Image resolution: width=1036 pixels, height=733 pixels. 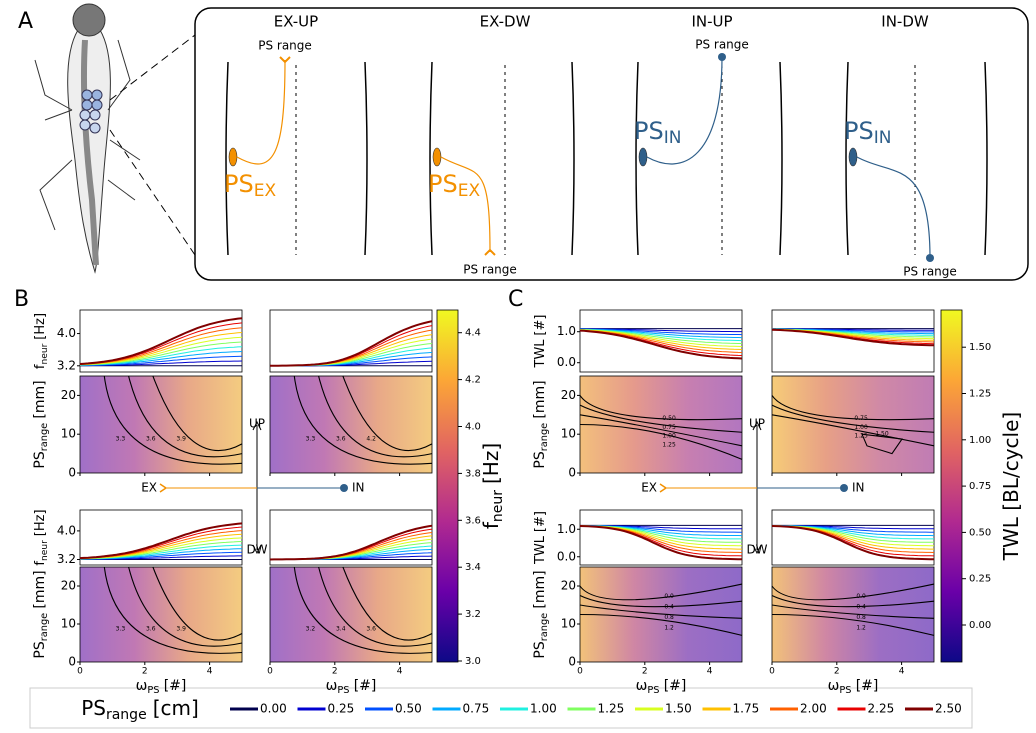 What do you see at coordinates (476, 709) in the screenshot?
I see `legend-label: 0.75` at bounding box center [476, 709].